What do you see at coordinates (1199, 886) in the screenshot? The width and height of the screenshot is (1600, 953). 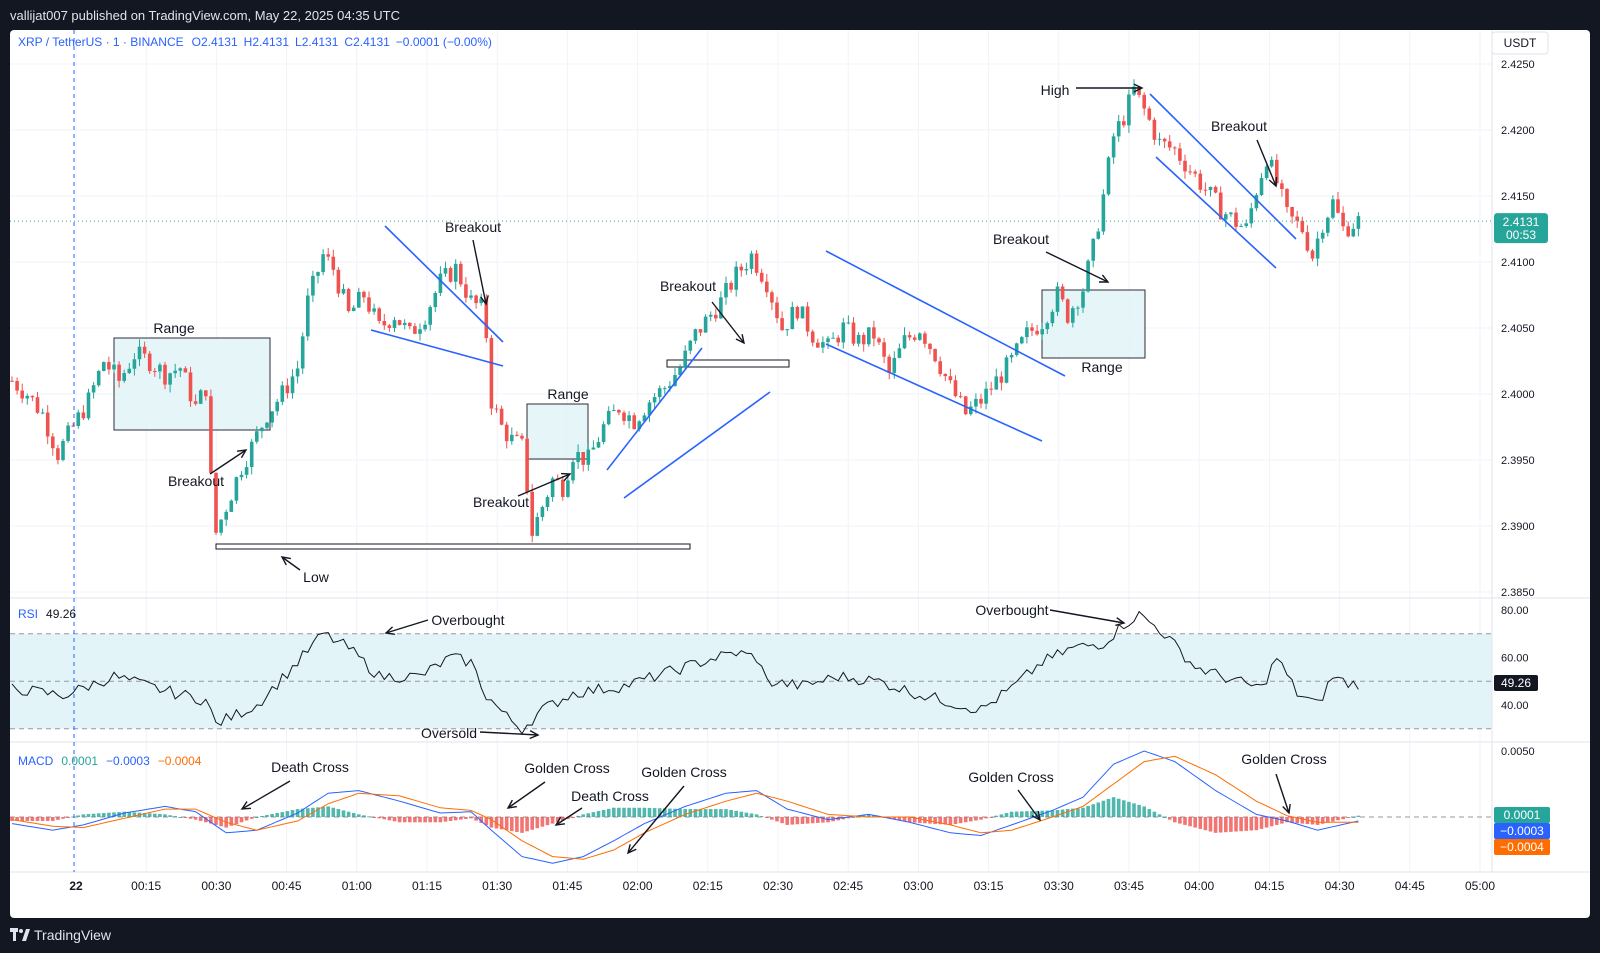 I see `time-tick-label: 04:00` at bounding box center [1199, 886].